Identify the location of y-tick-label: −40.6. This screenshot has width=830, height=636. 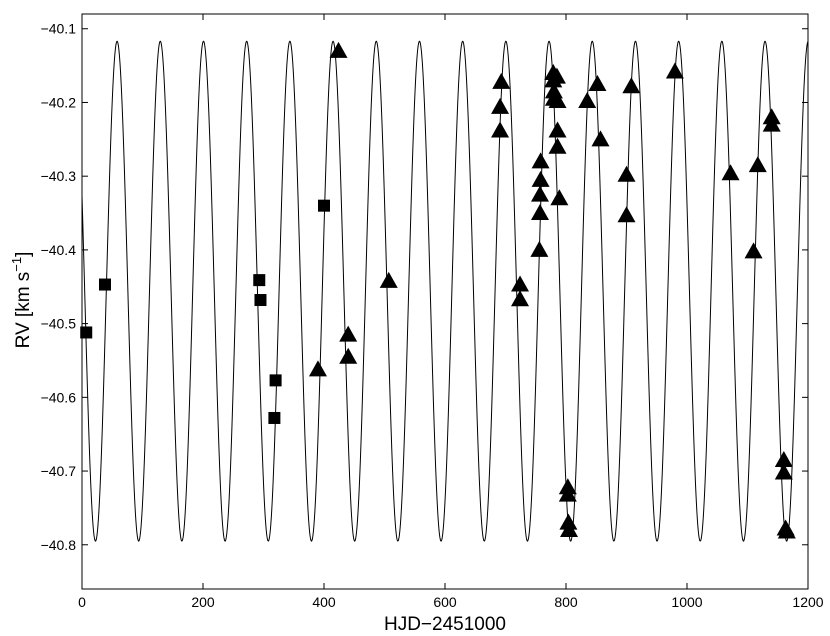
(59, 397).